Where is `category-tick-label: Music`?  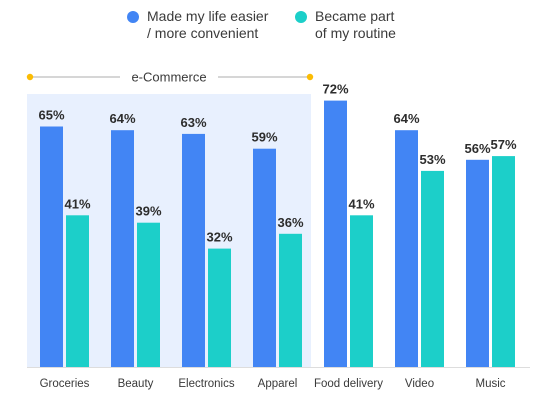
category-tick-label: Music is located at coordinates (490, 384).